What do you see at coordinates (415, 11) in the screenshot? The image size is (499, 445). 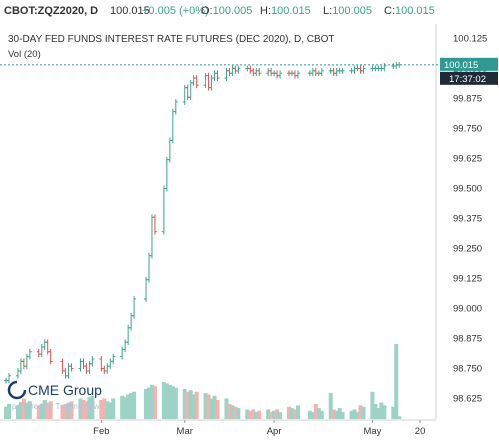 I see `close-number: 100.015` at bounding box center [415, 11].